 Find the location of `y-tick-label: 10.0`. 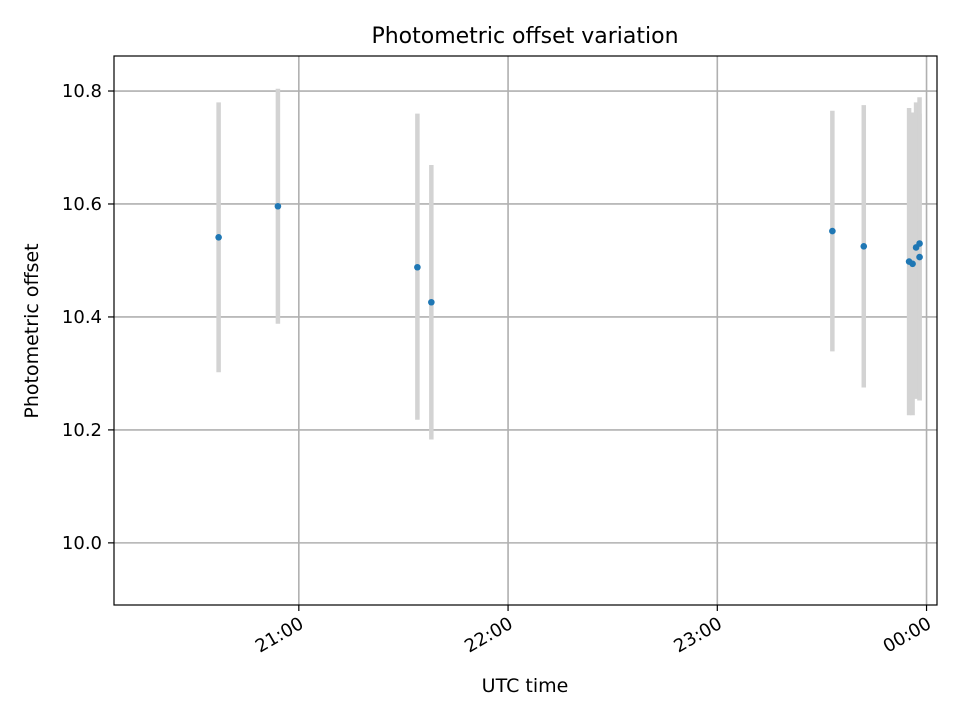

y-tick-label: 10.0 is located at coordinates (82, 543).